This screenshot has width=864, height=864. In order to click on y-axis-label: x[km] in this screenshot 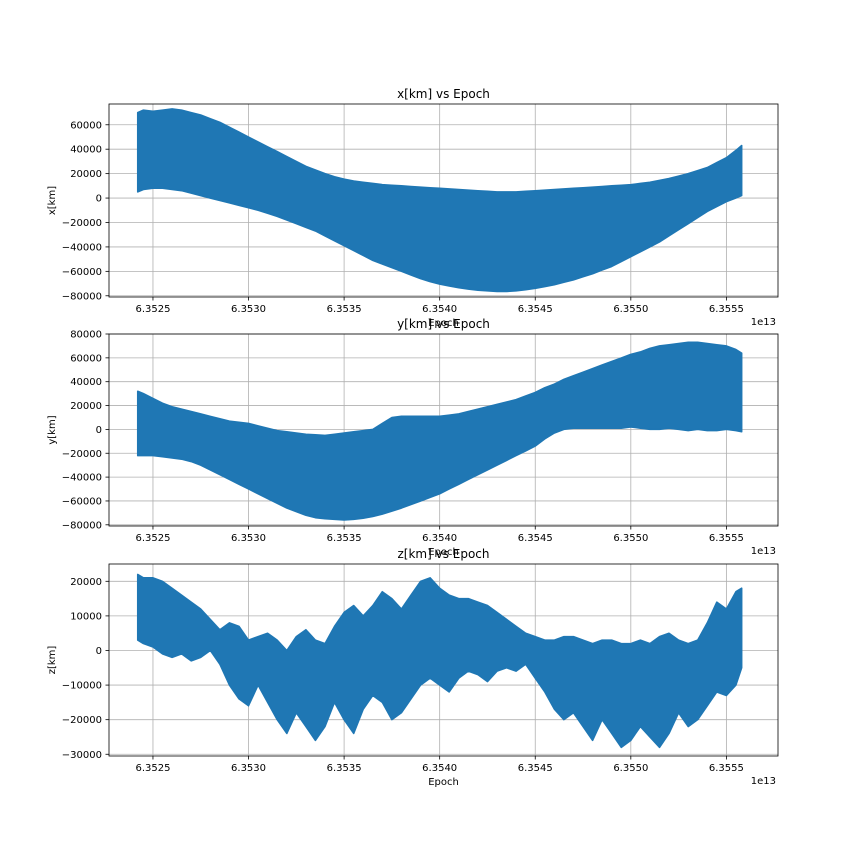, I will do `click(52, 200)`.